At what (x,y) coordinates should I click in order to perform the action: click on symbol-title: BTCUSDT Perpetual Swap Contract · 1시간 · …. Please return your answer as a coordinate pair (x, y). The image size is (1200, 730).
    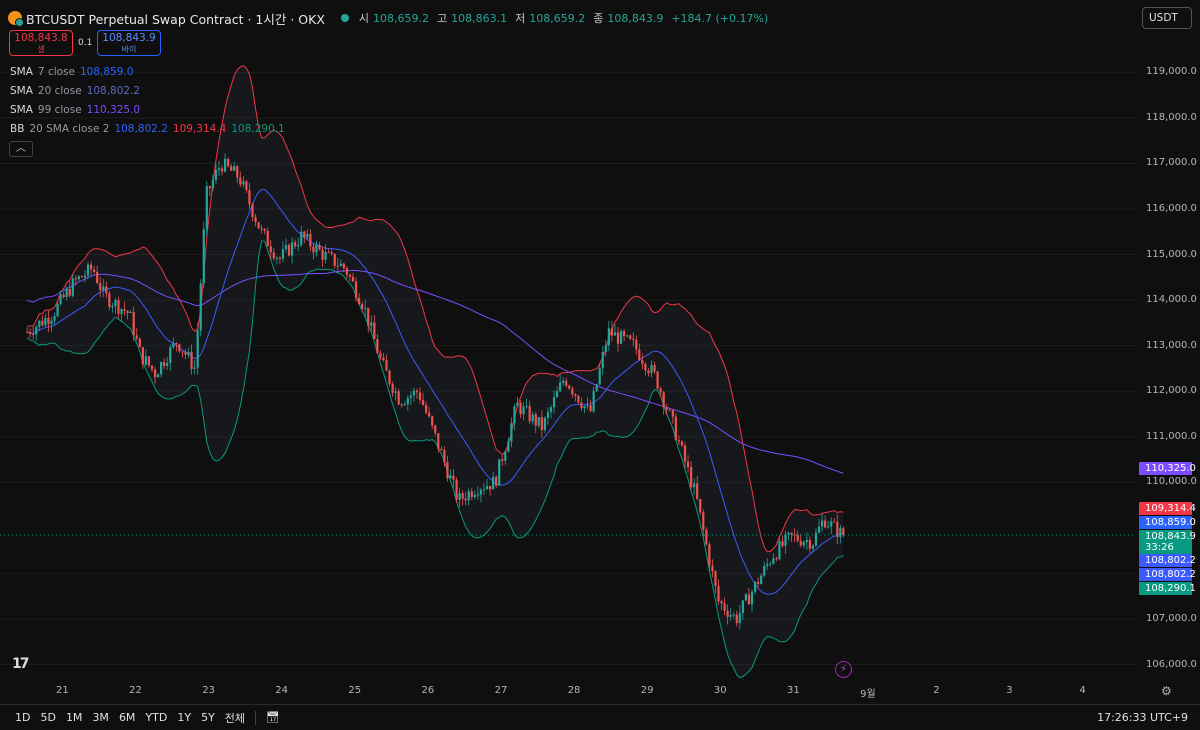
    Looking at the image, I should click on (175, 19).